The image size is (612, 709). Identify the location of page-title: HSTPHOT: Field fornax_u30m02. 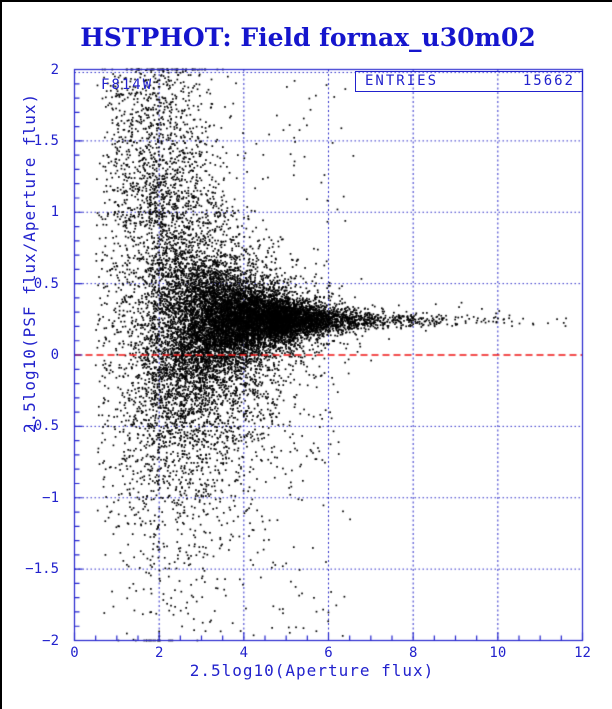
(308, 37).